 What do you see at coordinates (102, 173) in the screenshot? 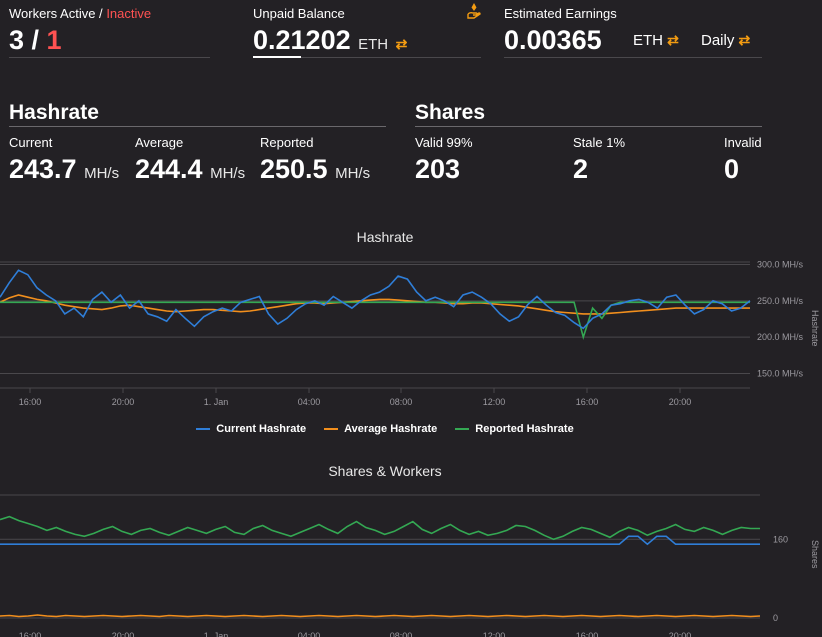
I see `current-hashrate-unit: MH/s` at bounding box center [102, 173].